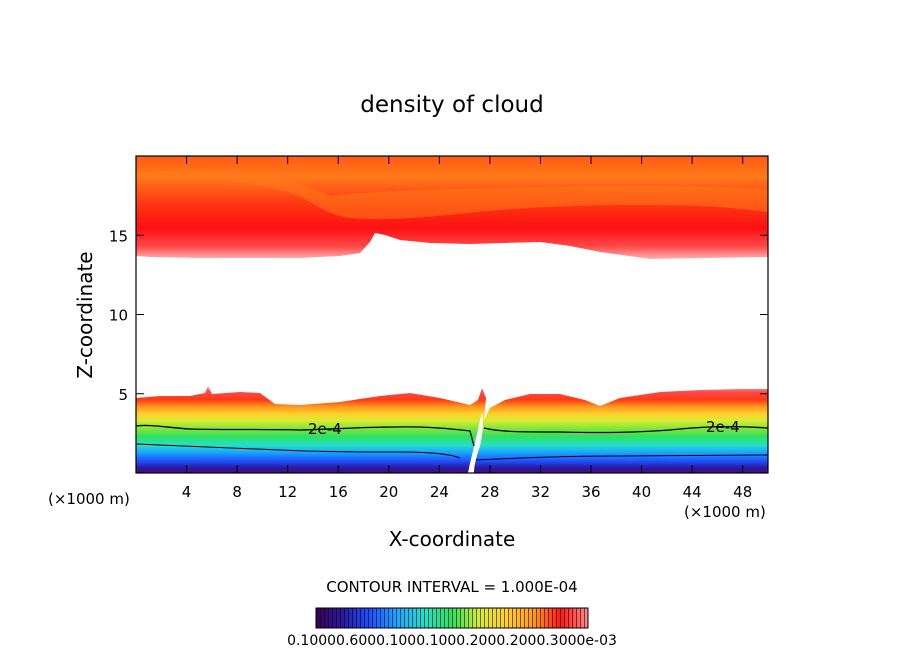  I want to click on x-tick-label: 24, so click(439, 492).